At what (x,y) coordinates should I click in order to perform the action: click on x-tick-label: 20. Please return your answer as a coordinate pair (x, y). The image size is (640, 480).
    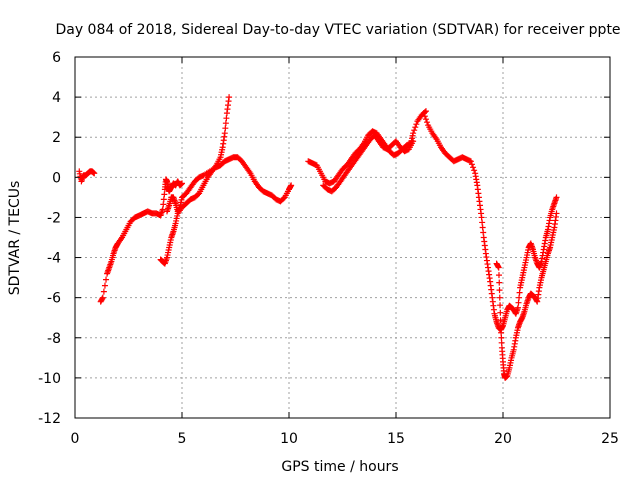
    Looking at the image, I should click on (503, 439).